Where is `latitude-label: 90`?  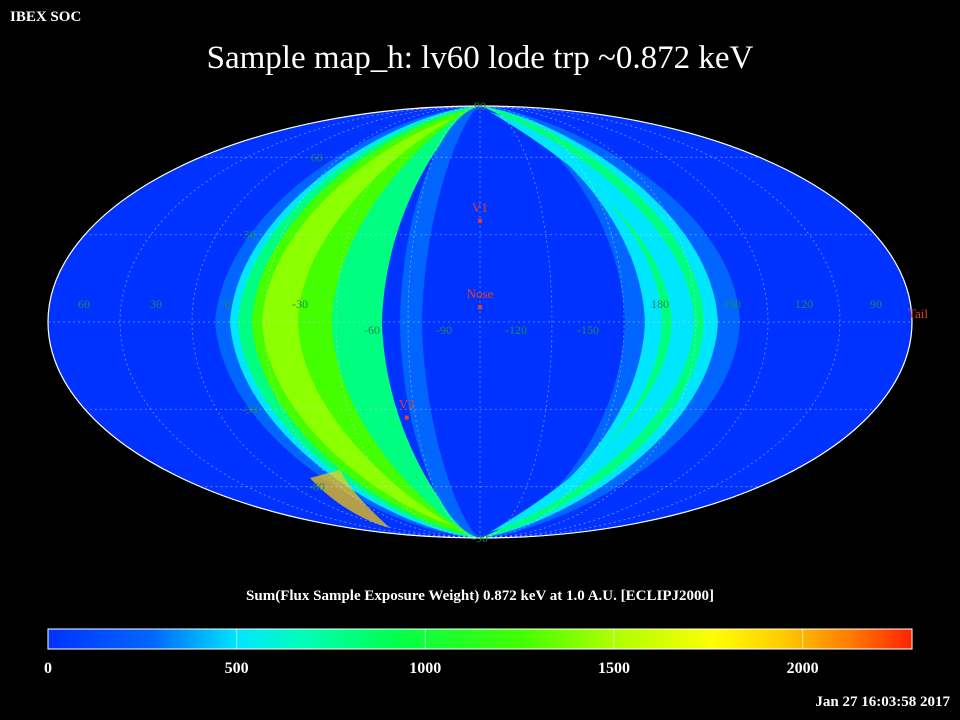
latitude-label: 90 is located at coordinates (480, 106).